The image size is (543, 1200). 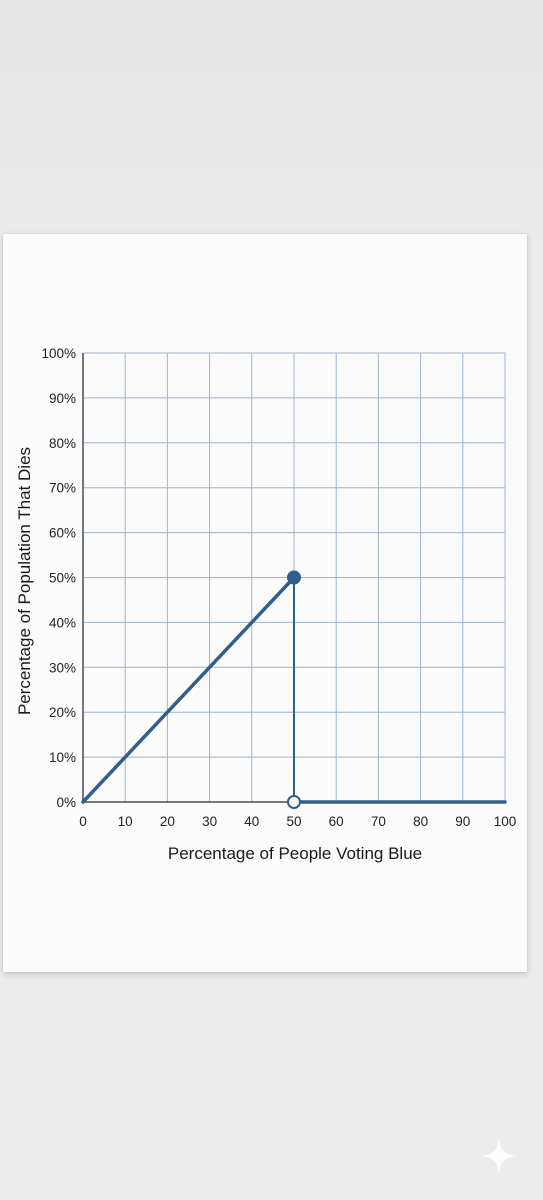 What do you see at coordinates (62, 622) in the screenshot?
I see `y-tick-label: 40%` at bounding box center [62, 622].